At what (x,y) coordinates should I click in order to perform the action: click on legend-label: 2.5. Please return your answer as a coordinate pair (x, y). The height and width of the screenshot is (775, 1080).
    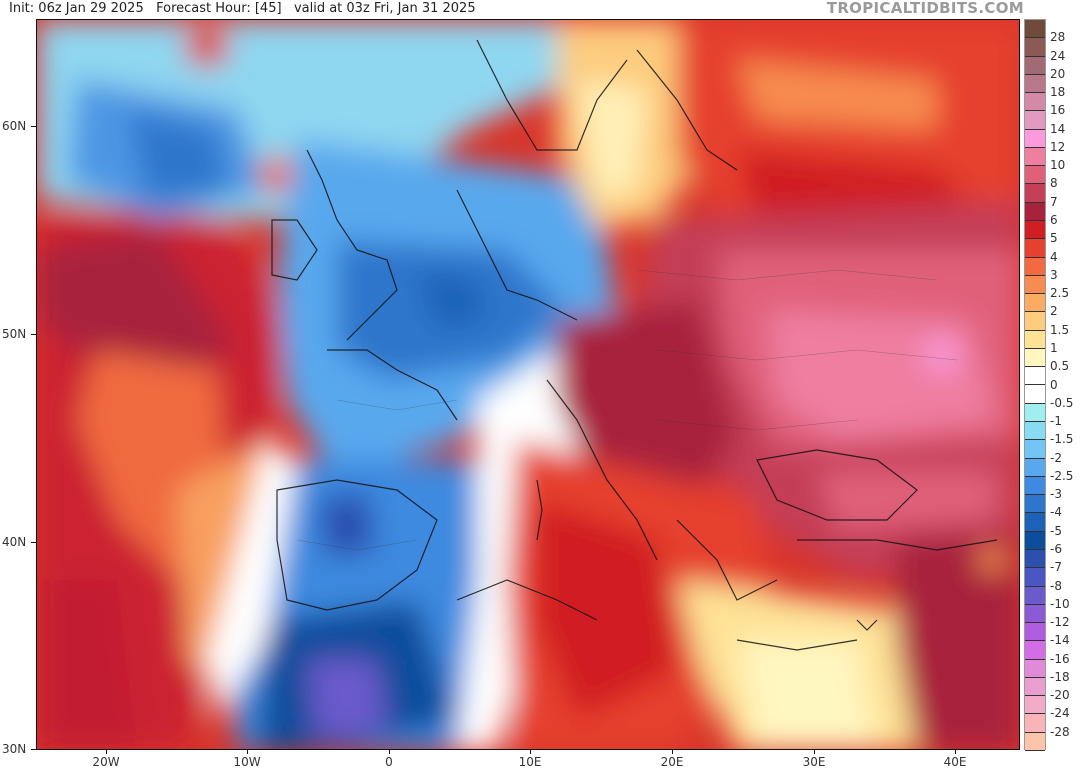
    Looking at the image, I should click on (1060, 293).